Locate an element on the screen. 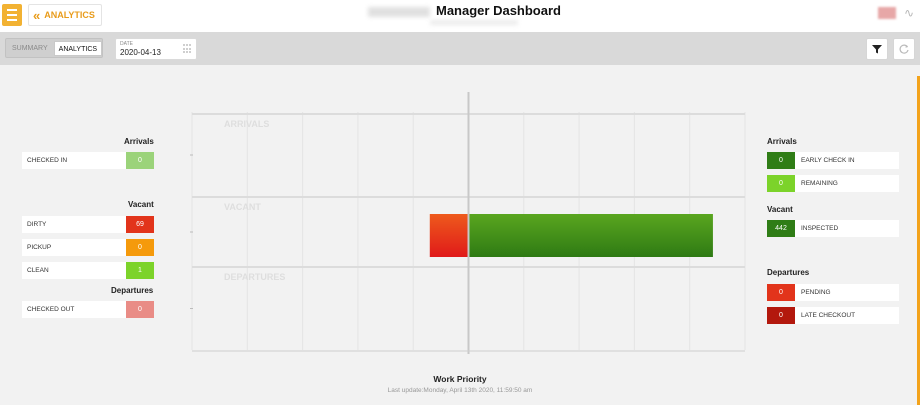  tab-summary: SUMMARY is located at coordinates (30, 48).